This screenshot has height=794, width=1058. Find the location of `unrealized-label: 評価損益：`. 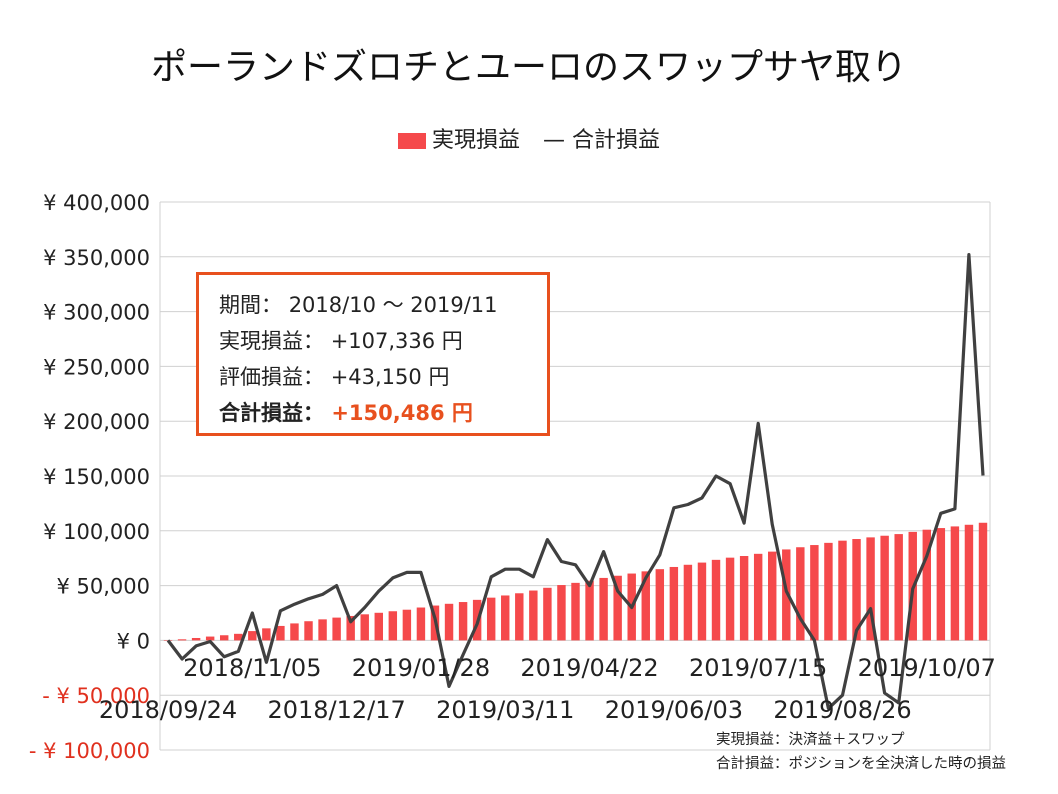

unrealized-label: 評価損益： is located at coordinates (271, 377).